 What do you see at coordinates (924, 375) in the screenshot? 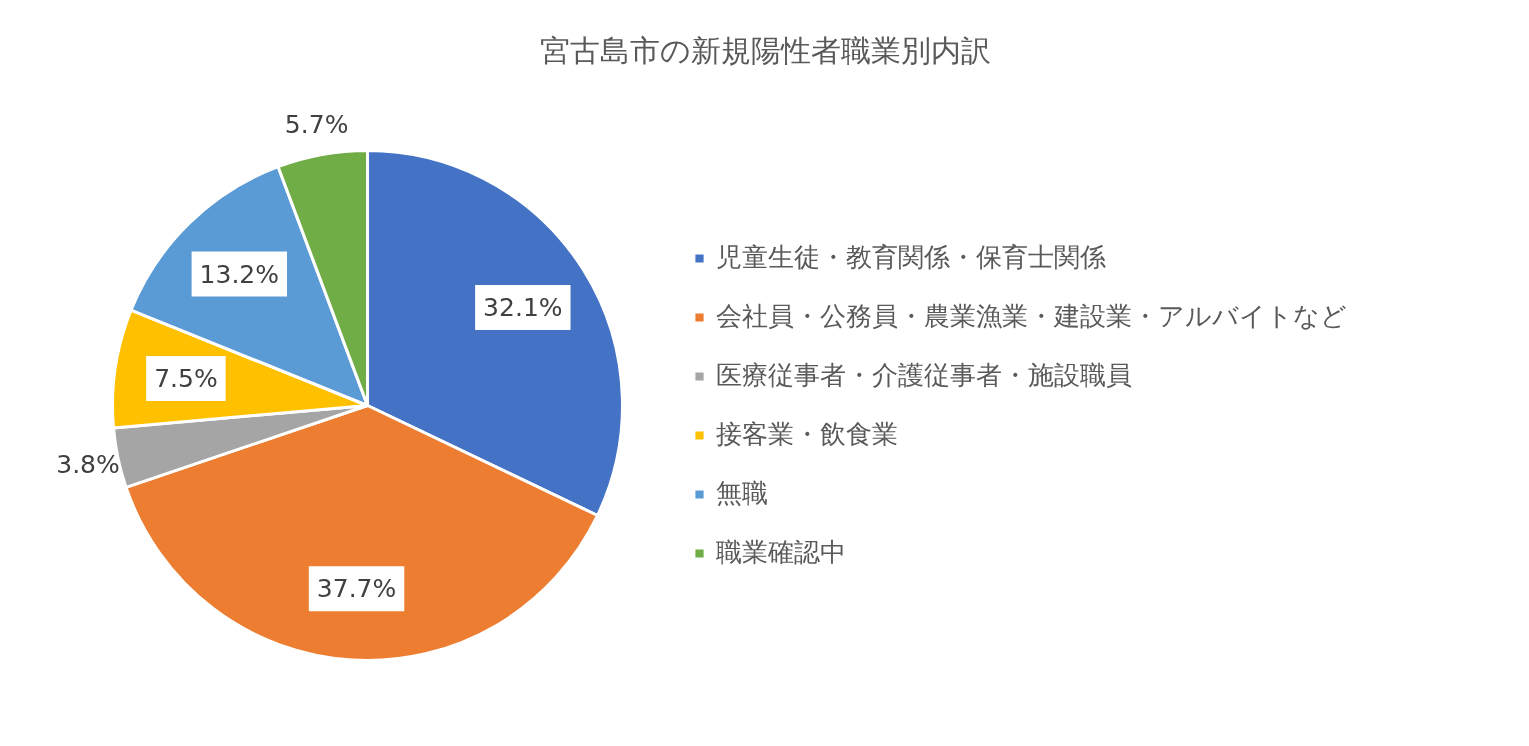
I see `legend-label: 医療従事者・介護従事者・施設職員` at bounding box center [924, 375].